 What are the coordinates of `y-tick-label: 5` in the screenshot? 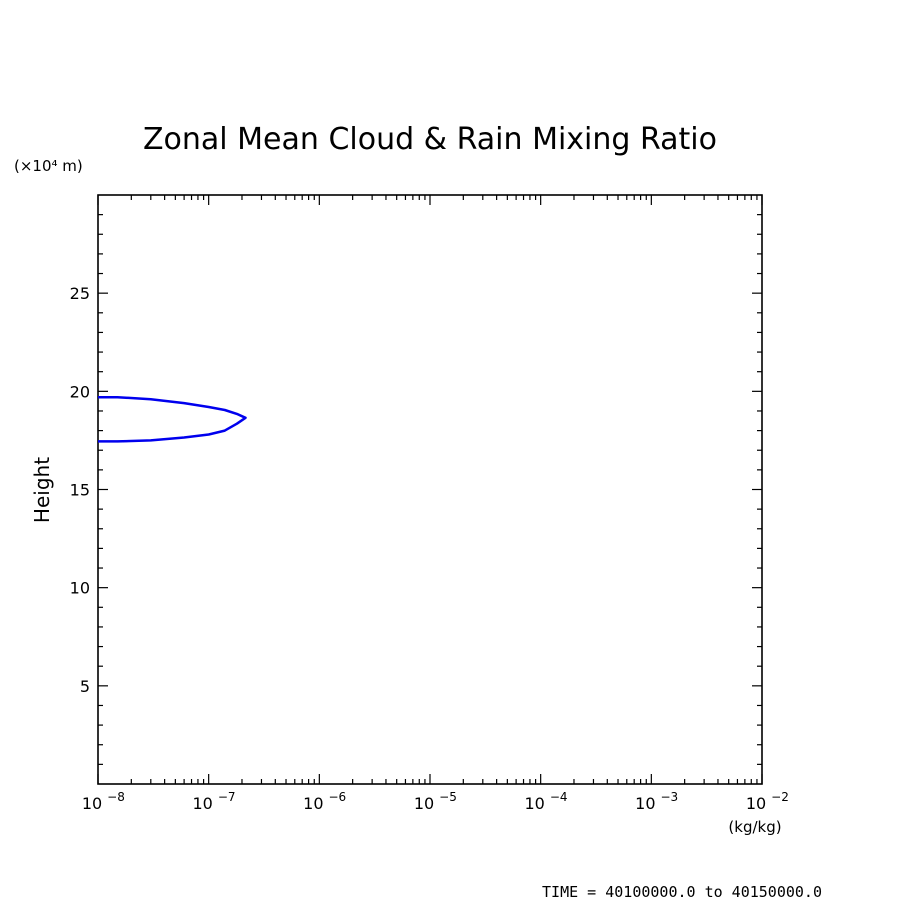 It's located at (85, 686).